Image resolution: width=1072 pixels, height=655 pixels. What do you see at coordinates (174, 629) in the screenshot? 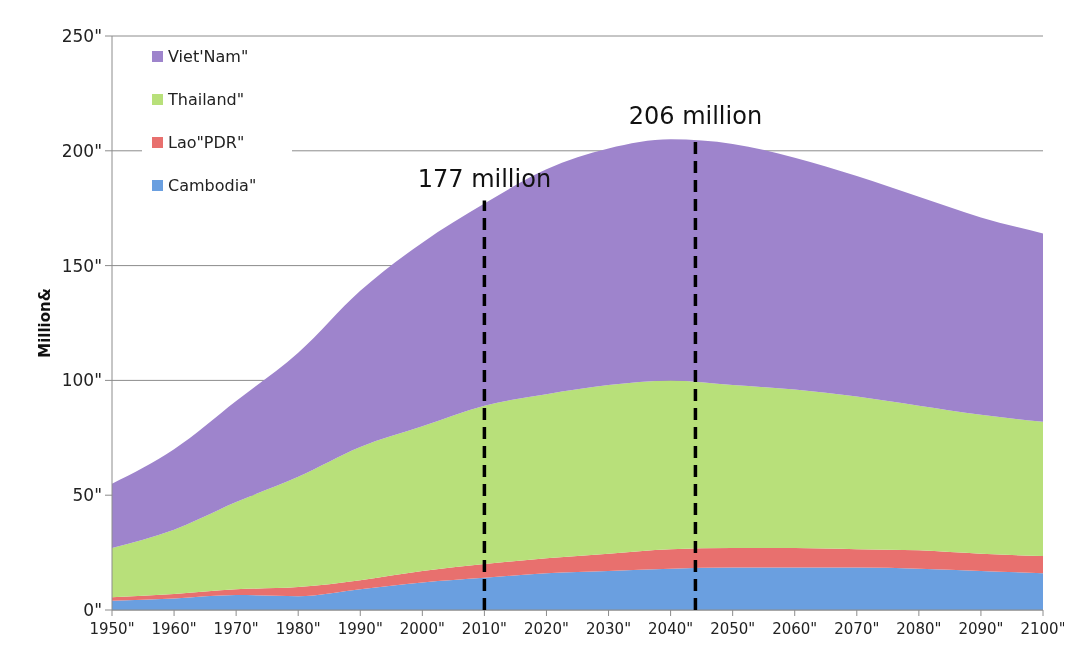
I see `x-tick-label: 1960"` at bounding box center [174, 629].